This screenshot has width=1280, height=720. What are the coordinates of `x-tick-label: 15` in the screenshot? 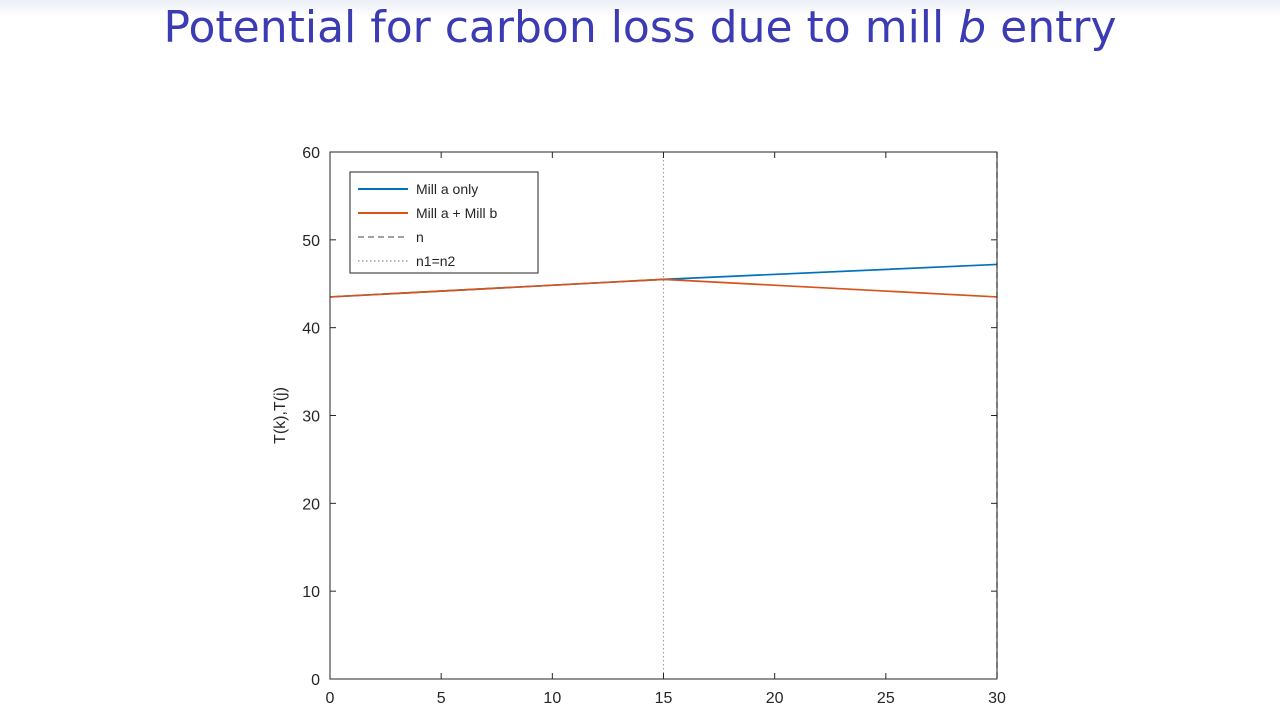 It's located at (664, 698).